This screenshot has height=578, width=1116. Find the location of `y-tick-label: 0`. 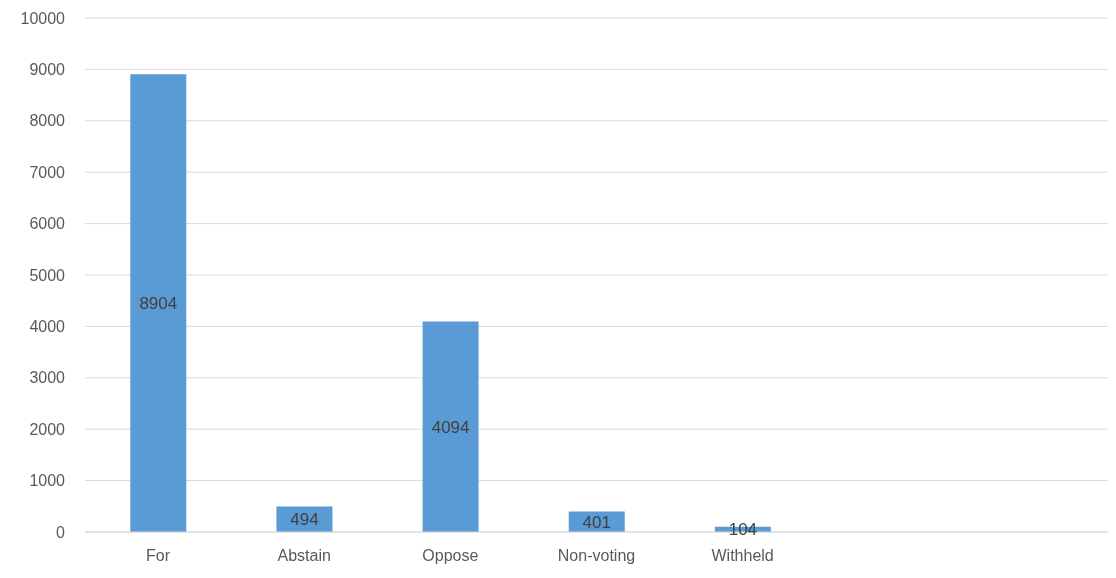

y-tick-label: 0 is located at coordinates (61, 532).